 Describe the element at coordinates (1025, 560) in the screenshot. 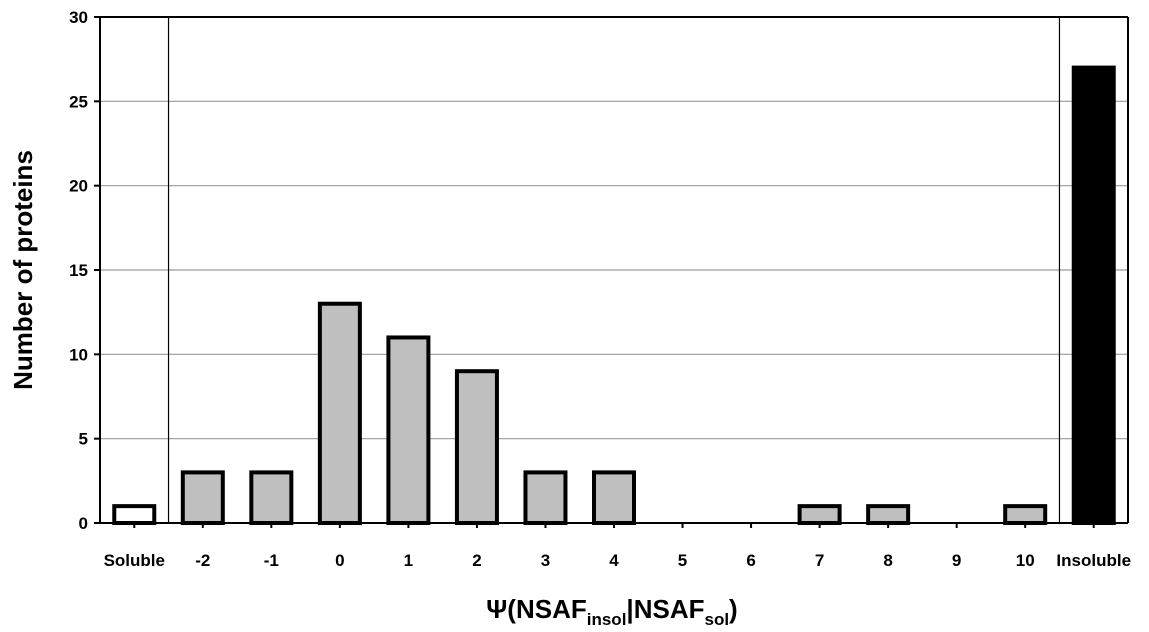

I see `x-tick-label: 10` at that location.